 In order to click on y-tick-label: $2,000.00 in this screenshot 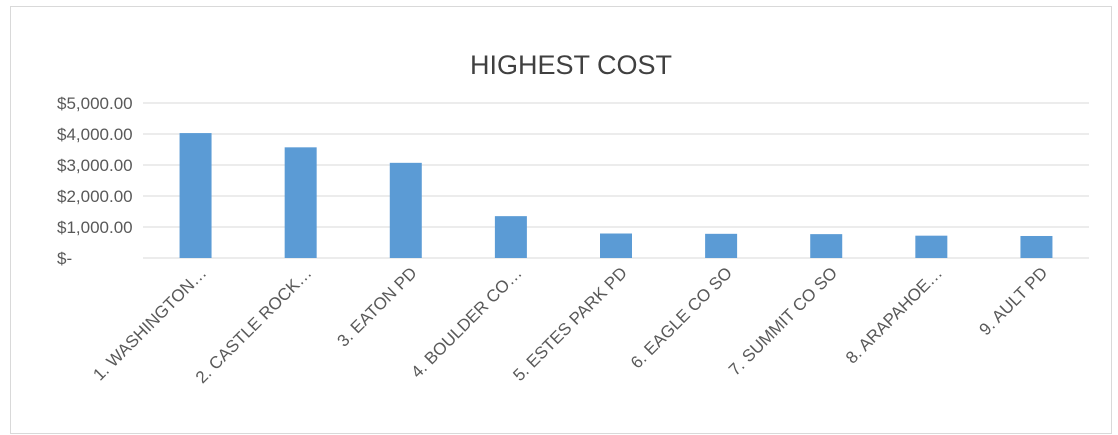, I will do `click(95, 196)`.